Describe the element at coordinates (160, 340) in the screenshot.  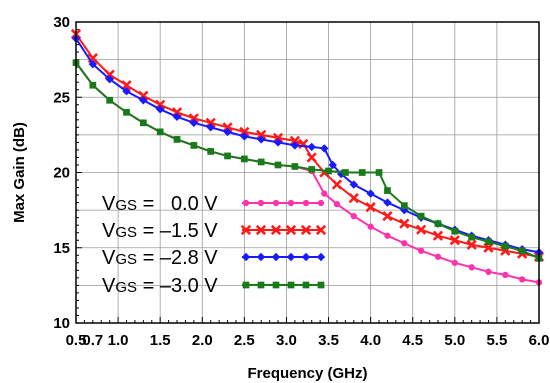
I see `x-tick-label: 1.5` at that location.